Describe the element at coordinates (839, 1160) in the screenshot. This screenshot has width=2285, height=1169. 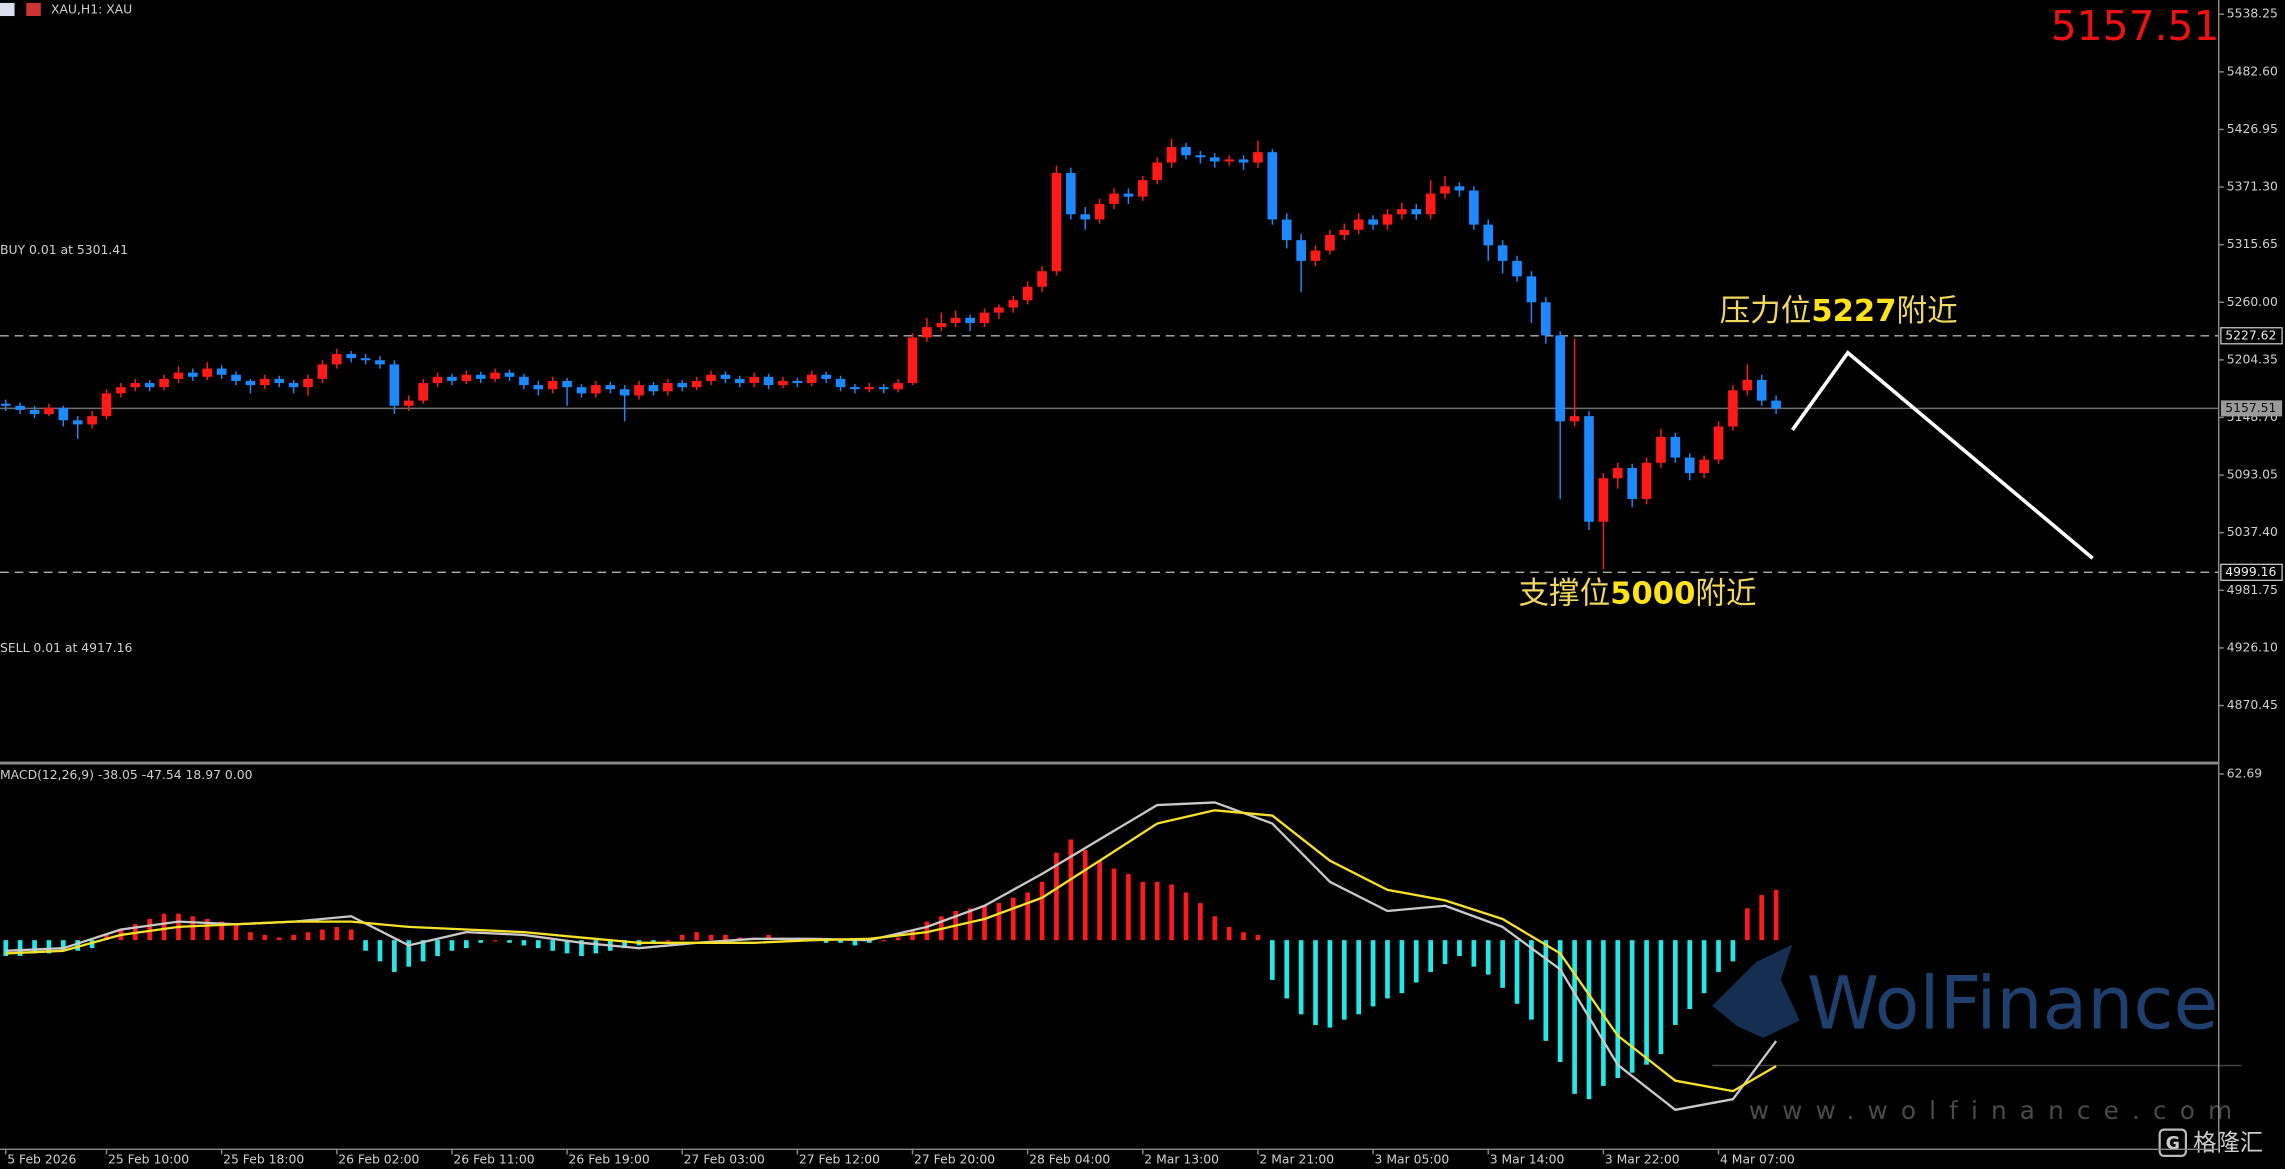
I see `x-tick-label: 27 Feb 12:00` at that location.